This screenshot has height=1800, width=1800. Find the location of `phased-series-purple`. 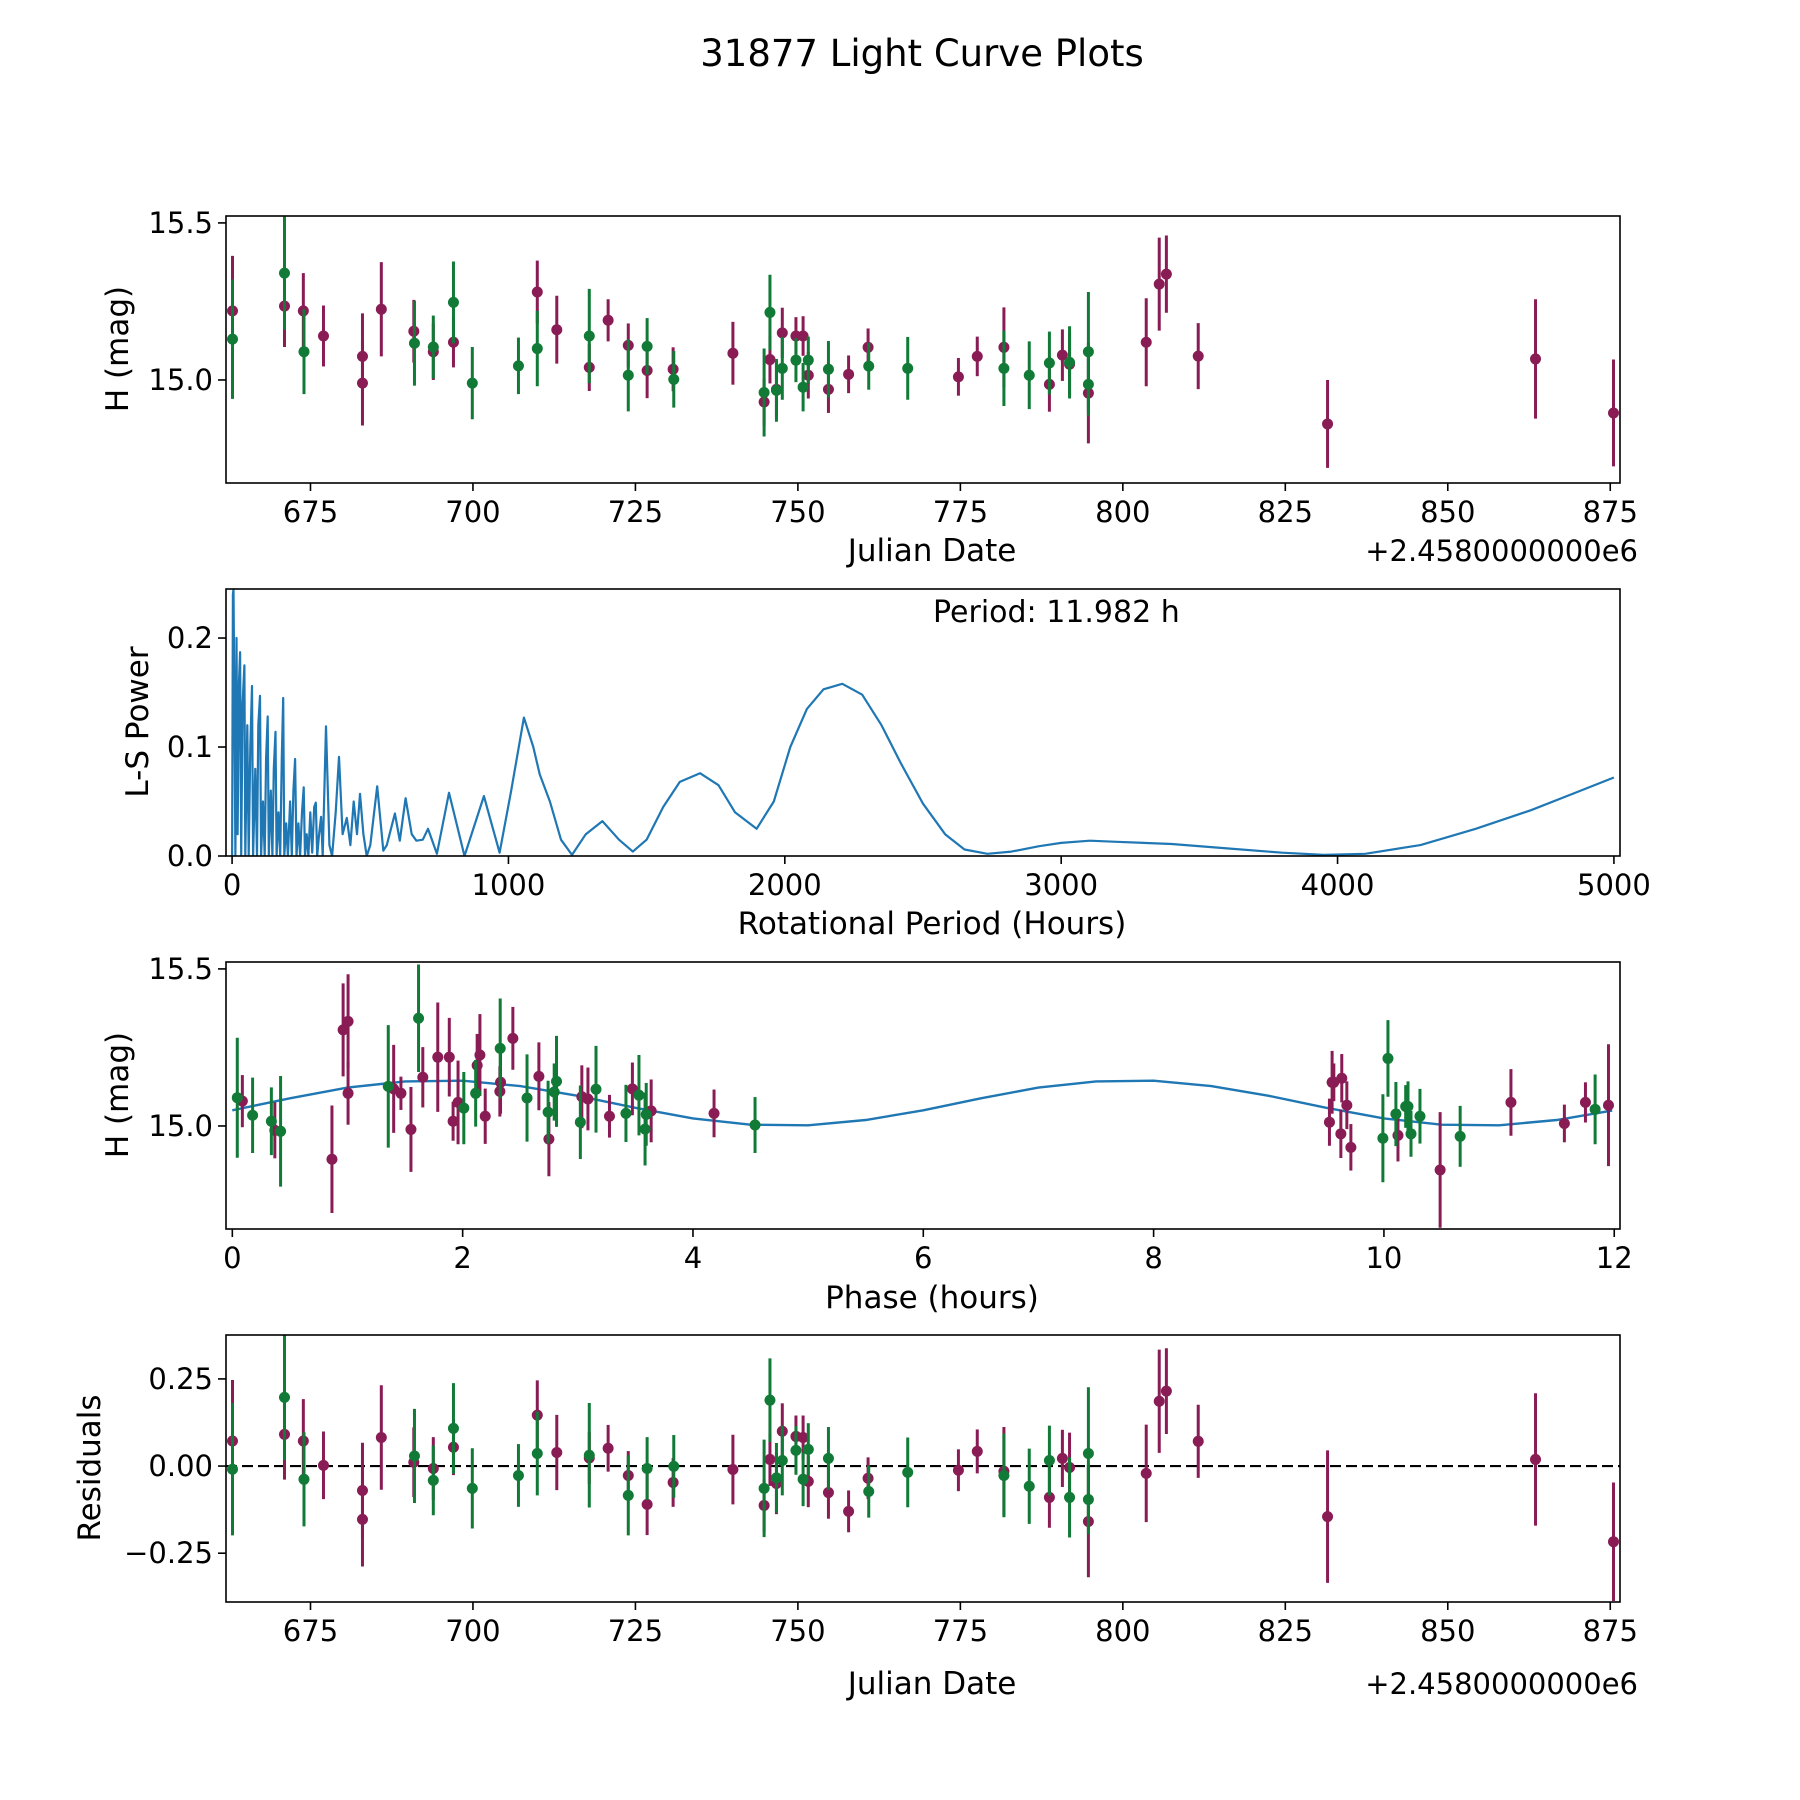

phased-series-purple is located at coordinates (925, 1101).